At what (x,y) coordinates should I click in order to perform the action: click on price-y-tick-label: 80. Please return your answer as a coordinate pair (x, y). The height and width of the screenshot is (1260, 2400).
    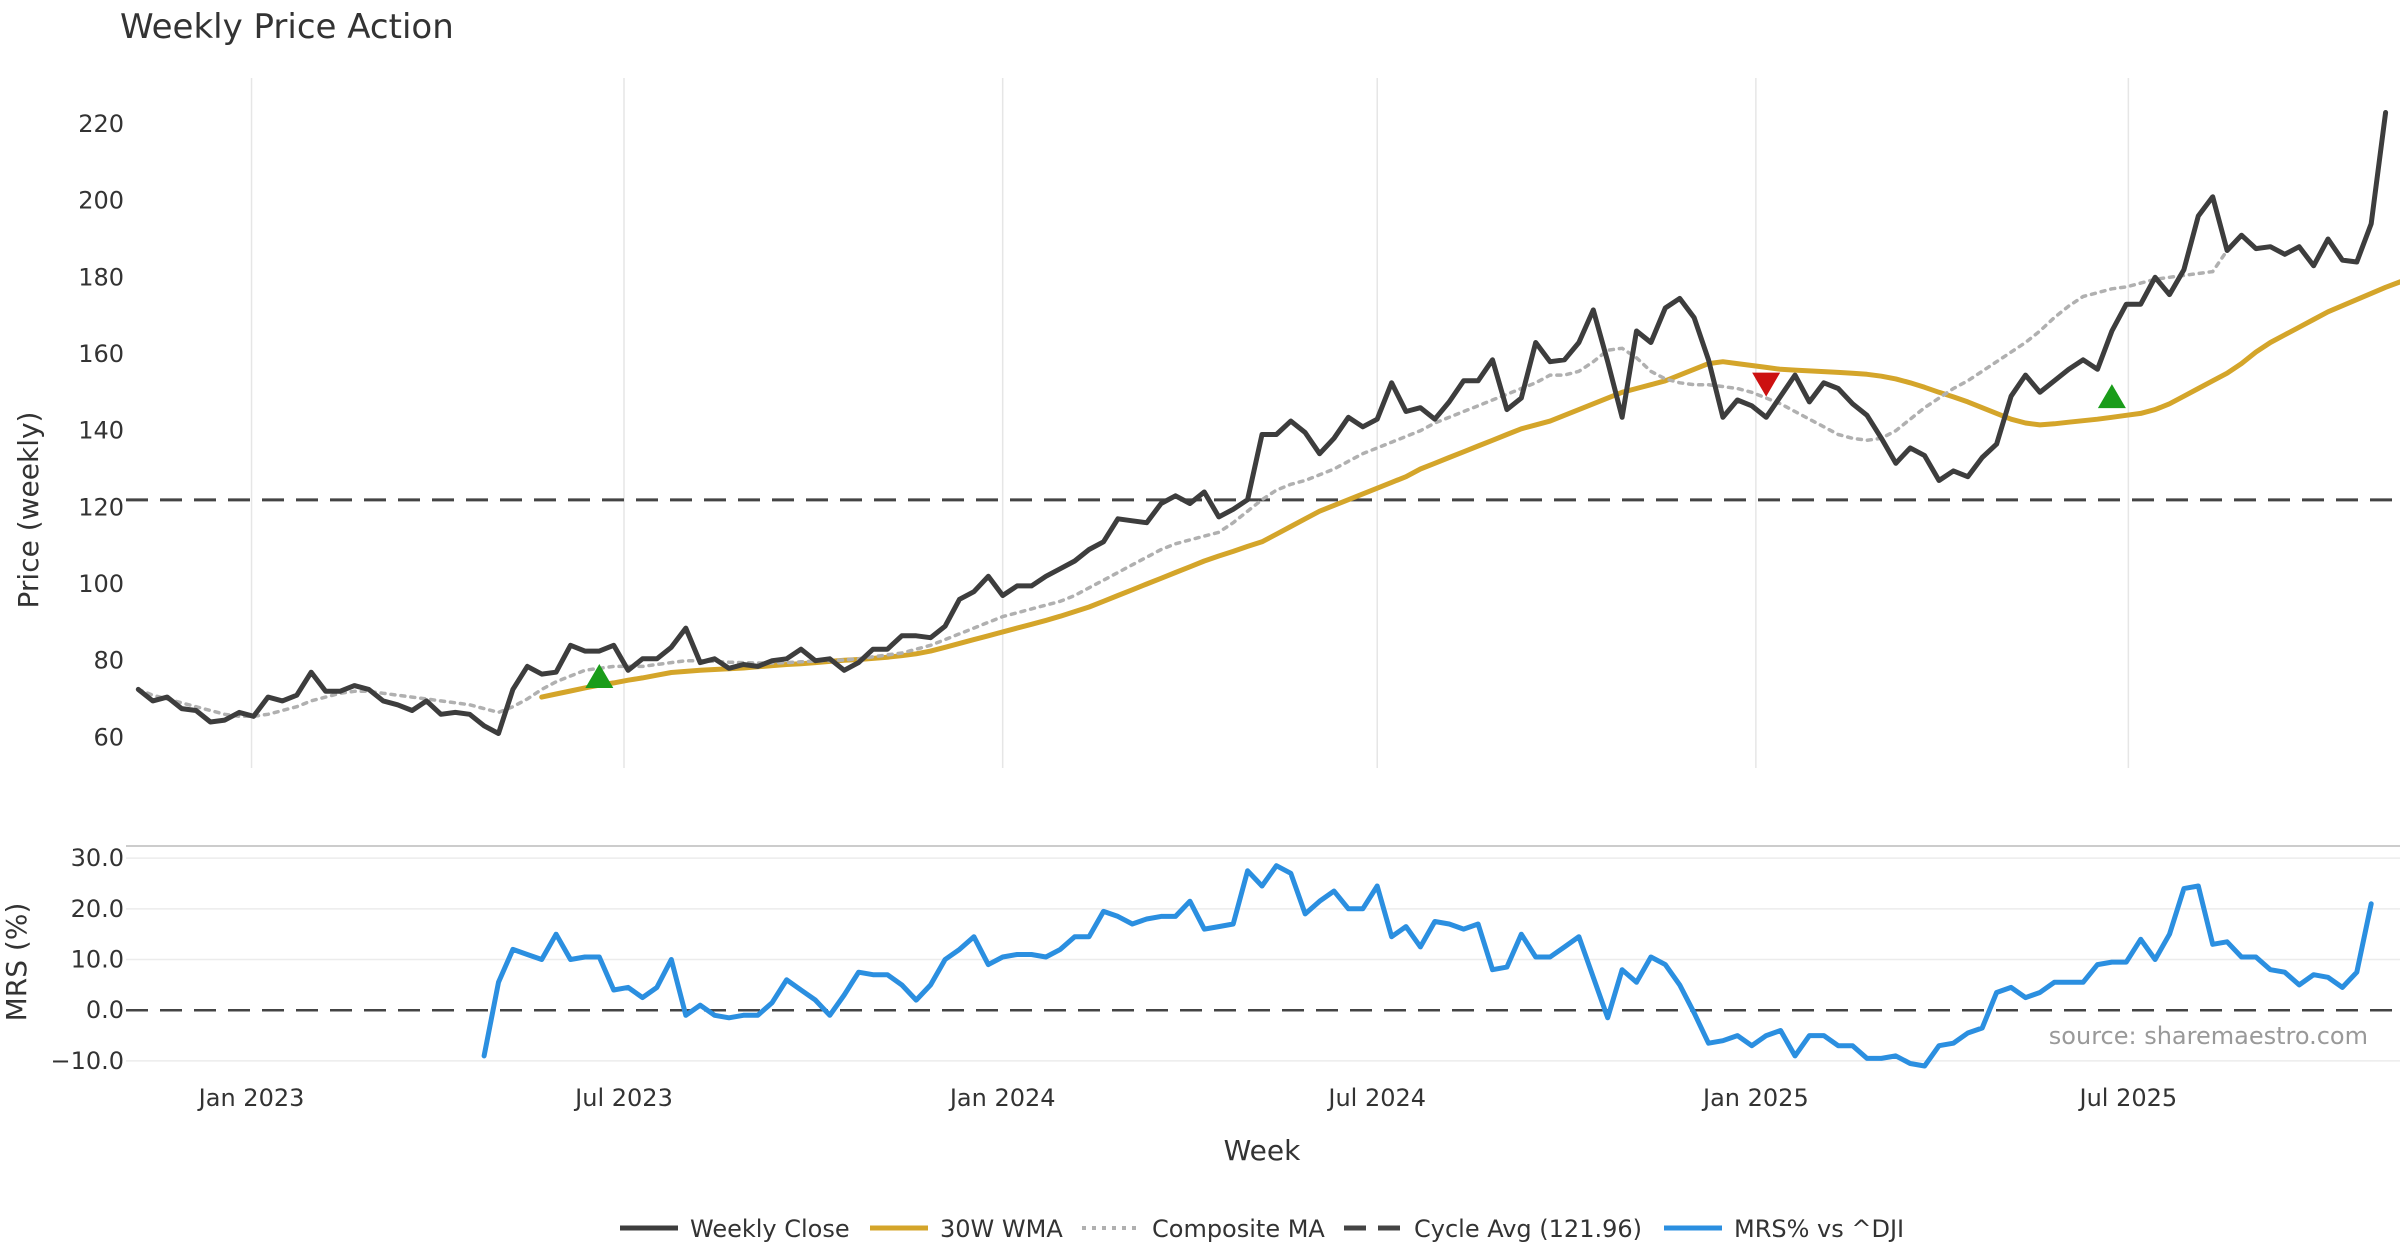
    Looking at the image, I should click on (108, 661).